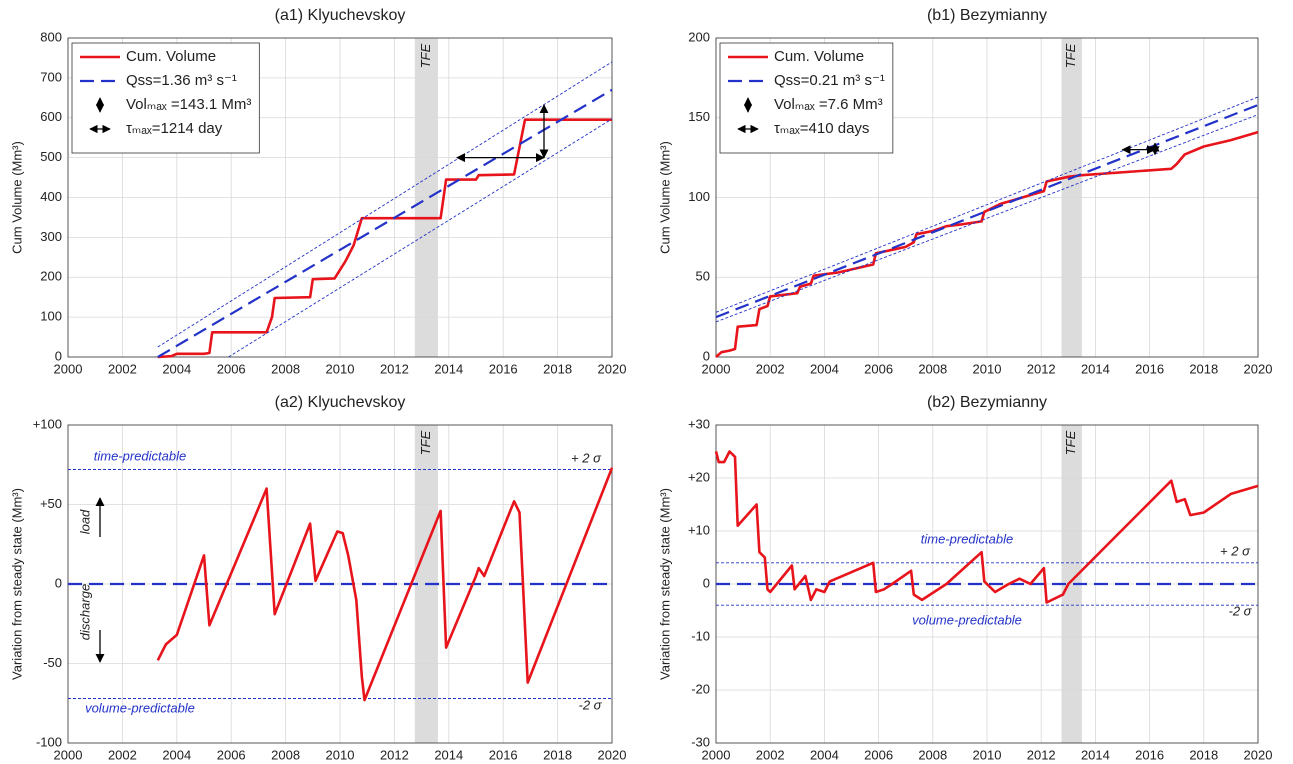  What do you see at coordinates (51, 76) in the screenshot?
I see `y-tick-label: 700` at bounding box center [51, 76].